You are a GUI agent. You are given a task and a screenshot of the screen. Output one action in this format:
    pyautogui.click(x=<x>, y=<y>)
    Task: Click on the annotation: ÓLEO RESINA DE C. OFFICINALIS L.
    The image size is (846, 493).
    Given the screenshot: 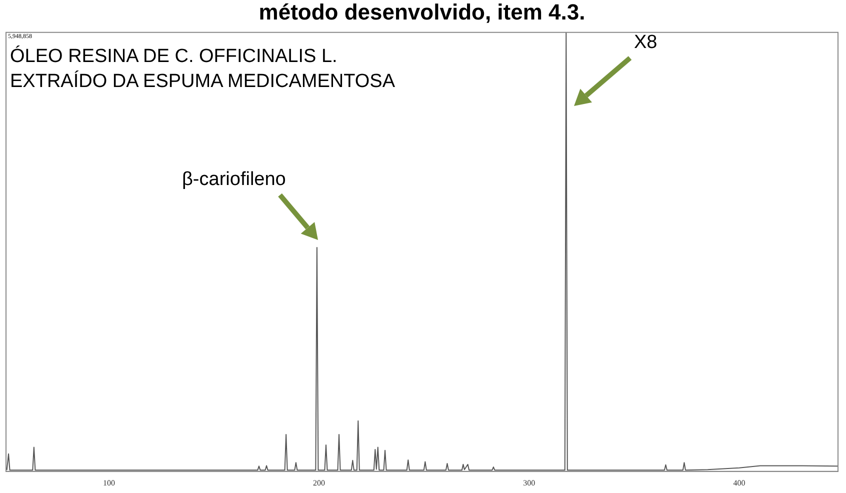 What is the action you would take?
    pyautogui.click(x=174, y=57)
    